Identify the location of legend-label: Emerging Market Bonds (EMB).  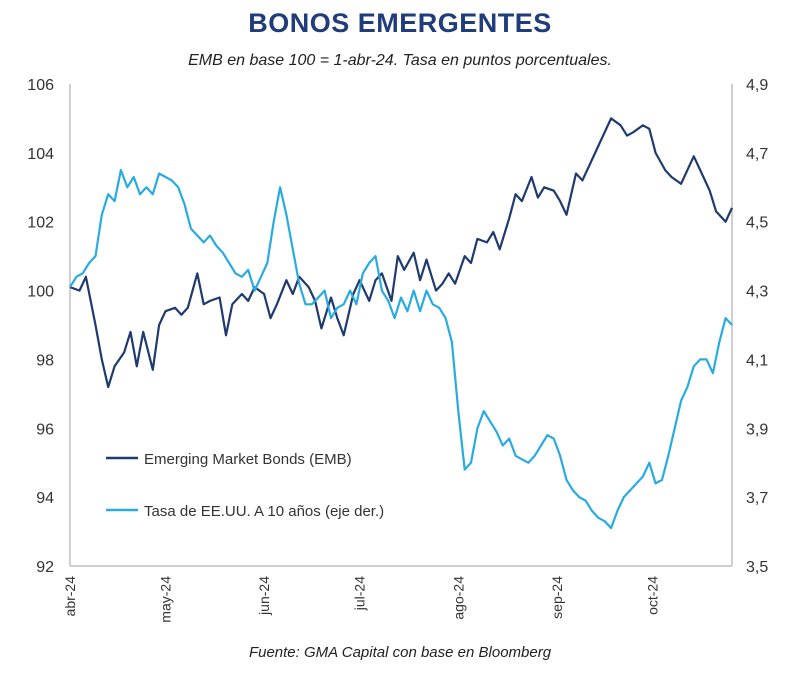
(248, 459).